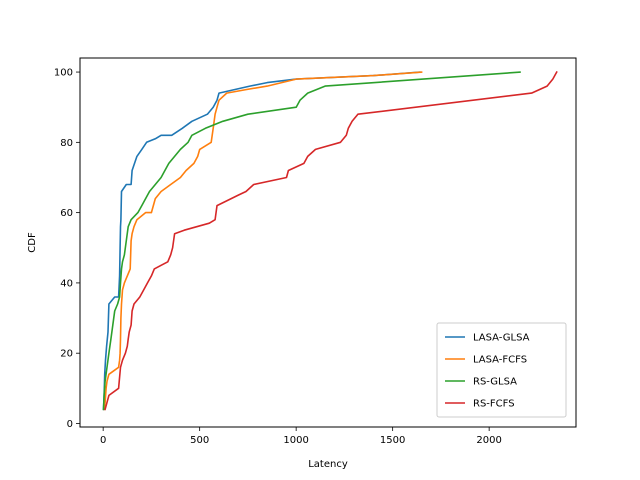  Describe the element at coordinates (63, 73) in the screenshot. I see `y-tick-label-5: 100` at that location.